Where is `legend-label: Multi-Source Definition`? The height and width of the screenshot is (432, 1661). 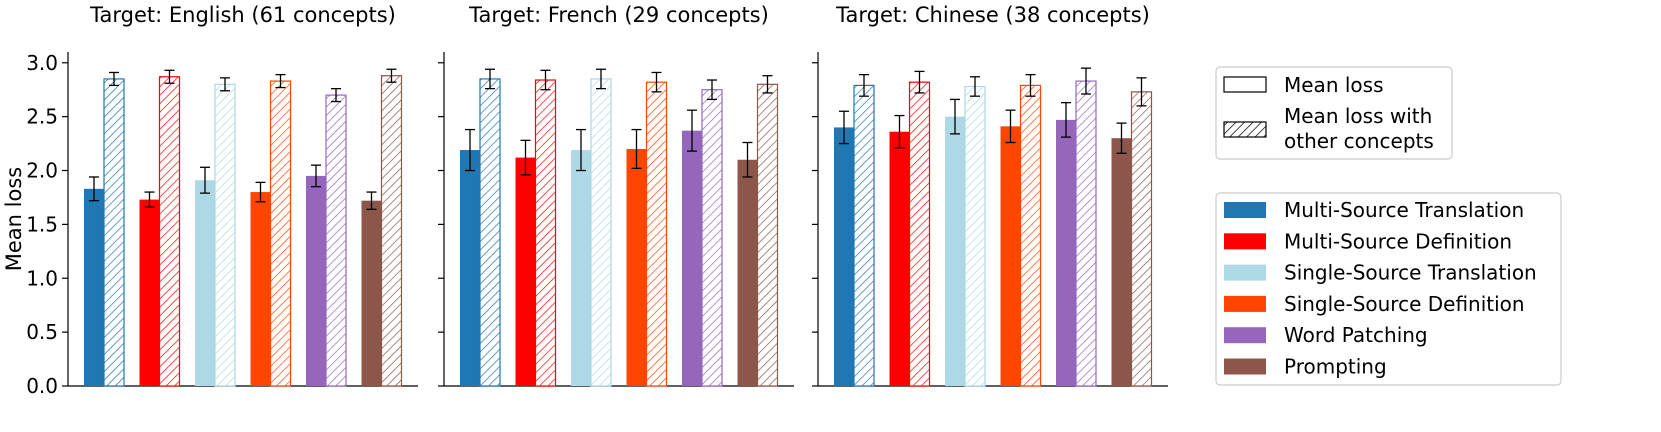
legend-label: Multi-Source Definition is located at coordinates (1398, 241).